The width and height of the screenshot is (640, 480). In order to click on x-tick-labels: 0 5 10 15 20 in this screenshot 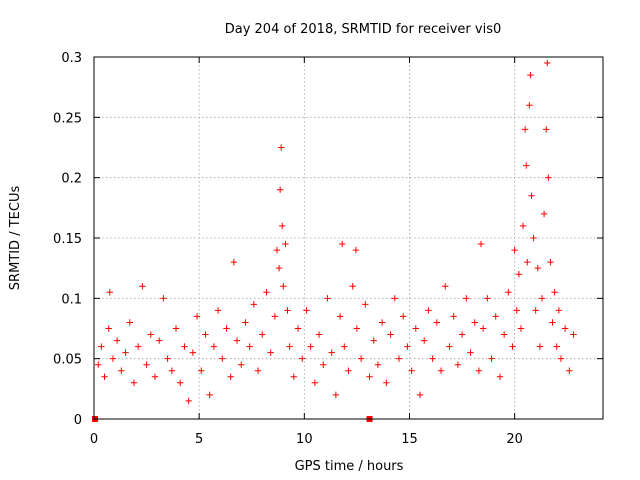, I will do `click(306, 439)`.